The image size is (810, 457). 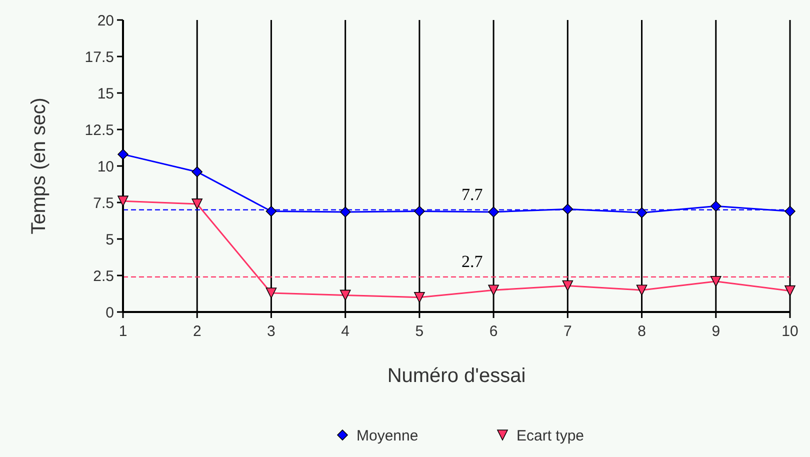 What do you see at coordinates (493, 331) in the screenshot?
I see `x-tick-label: 6` at bounding box center [493, 331].